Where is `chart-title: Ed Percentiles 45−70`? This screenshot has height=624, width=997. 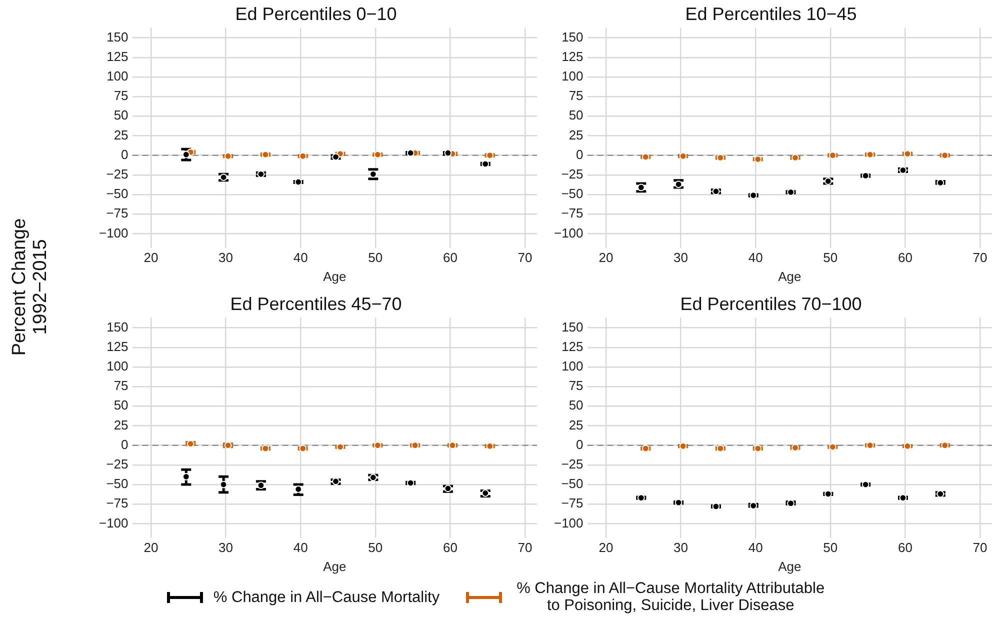 chart-title: Ed Percentiles 45−70 is located at coordinates (316, 304).